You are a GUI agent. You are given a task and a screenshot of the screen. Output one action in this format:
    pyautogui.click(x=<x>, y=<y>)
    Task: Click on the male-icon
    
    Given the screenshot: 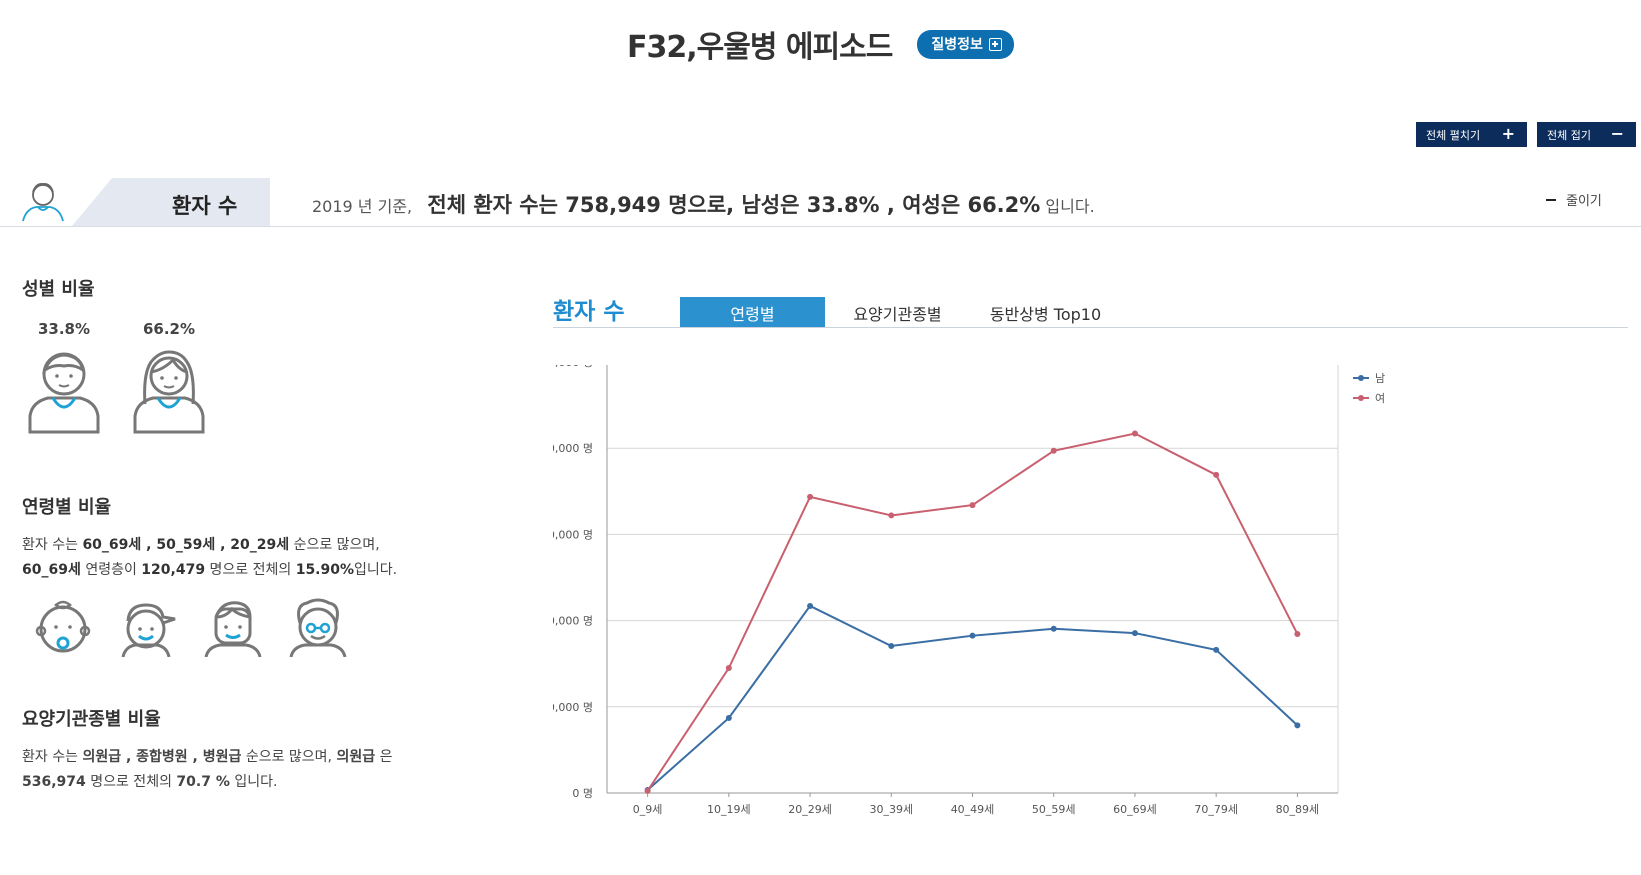 What is the action you would take?
    pyautogui.click(x=64, y=393)
    